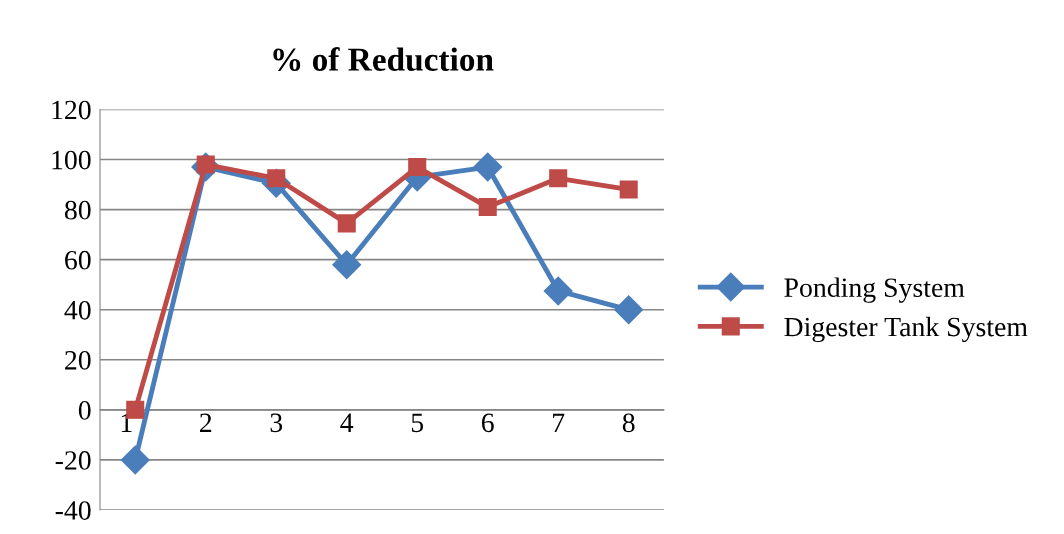 This screenshot has height=534, width=1064. Describe the element at coordinates (906, 329) in the screenshot. I see `legend-label: Digester Tank System` at that location.